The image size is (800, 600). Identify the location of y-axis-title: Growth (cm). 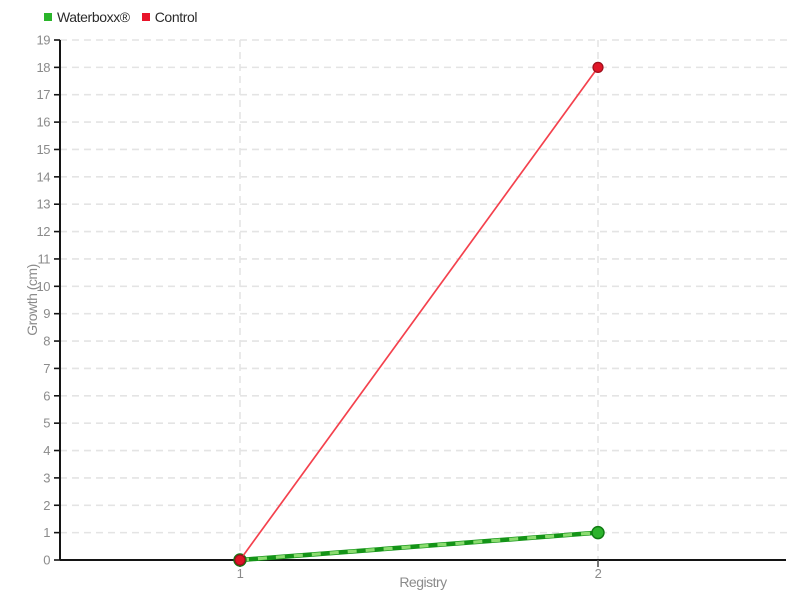
(32, 300).